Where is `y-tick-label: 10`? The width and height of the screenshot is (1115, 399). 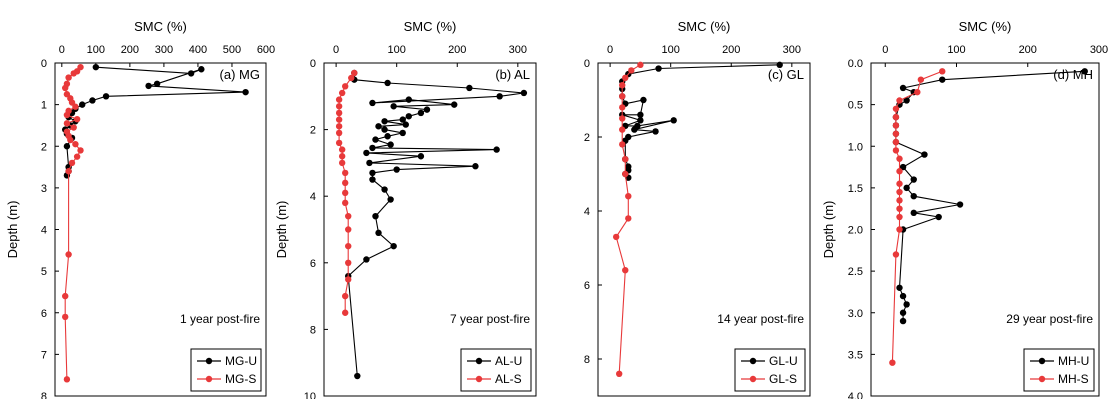 y-tick-label: 10 is located at coordinates (310, 395).